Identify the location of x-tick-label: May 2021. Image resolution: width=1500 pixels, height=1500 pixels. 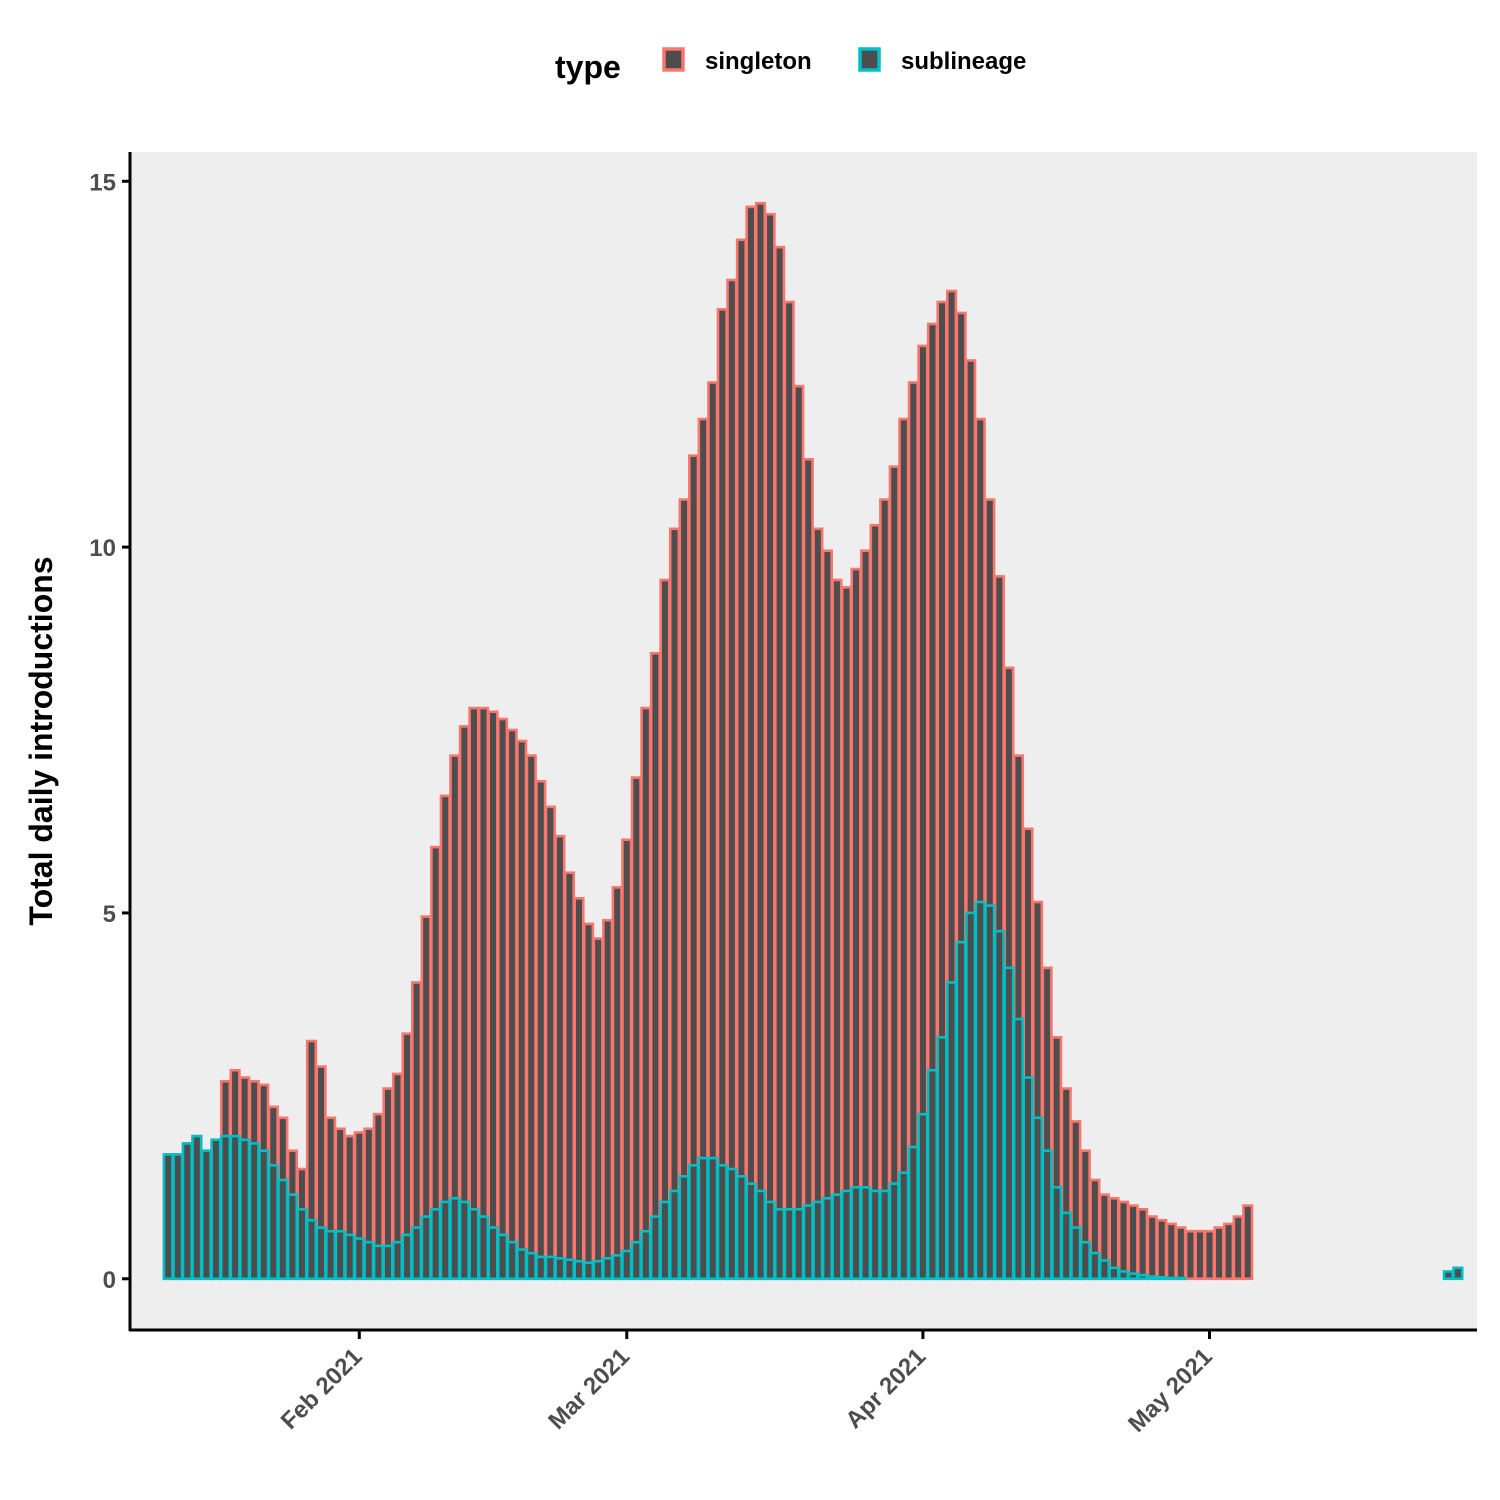
(1170, 1390).